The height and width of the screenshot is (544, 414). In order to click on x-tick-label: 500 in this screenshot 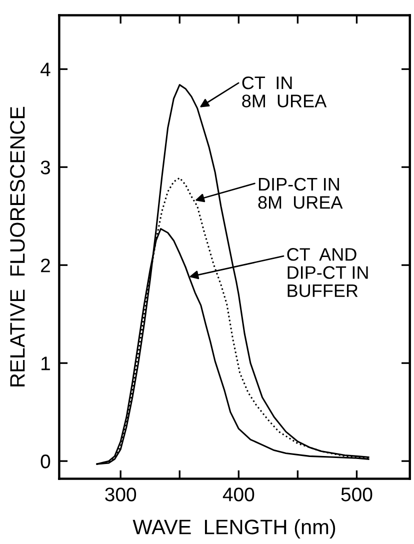, I will do `click(356, 495)`.